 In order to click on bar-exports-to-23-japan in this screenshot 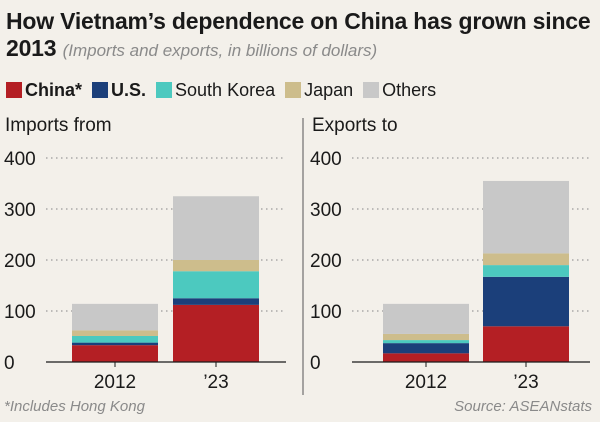, I will do `click(526, 259)`.